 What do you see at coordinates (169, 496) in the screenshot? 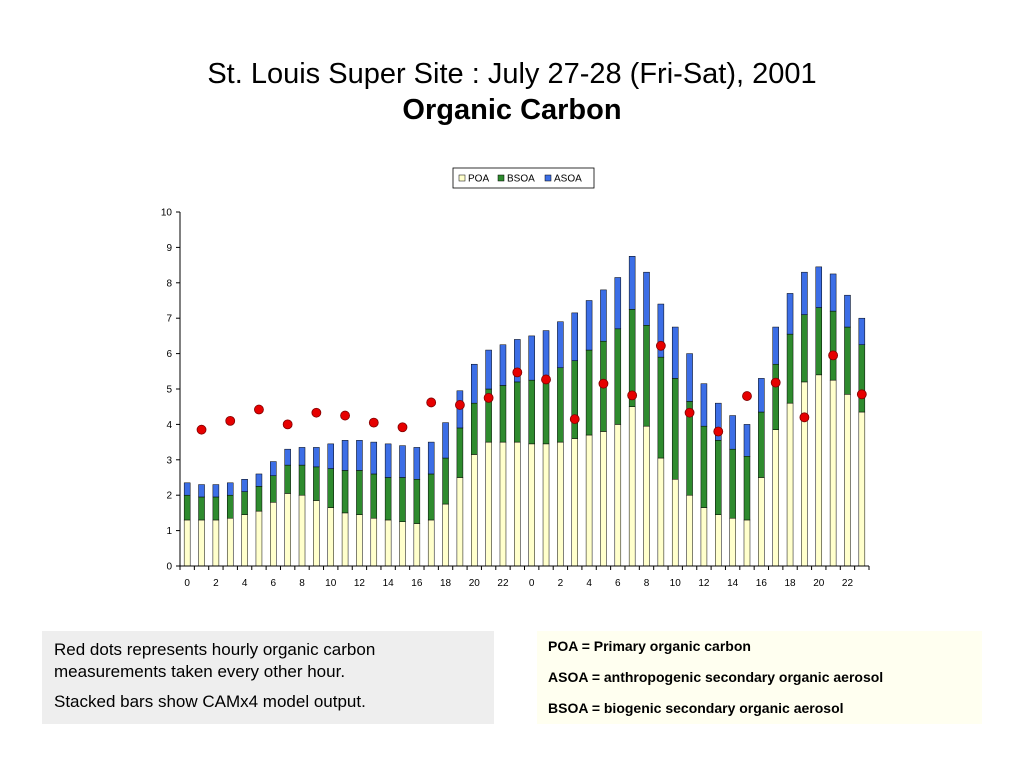
I see `y-tick-label: 2` at bounding box center [169, 496].